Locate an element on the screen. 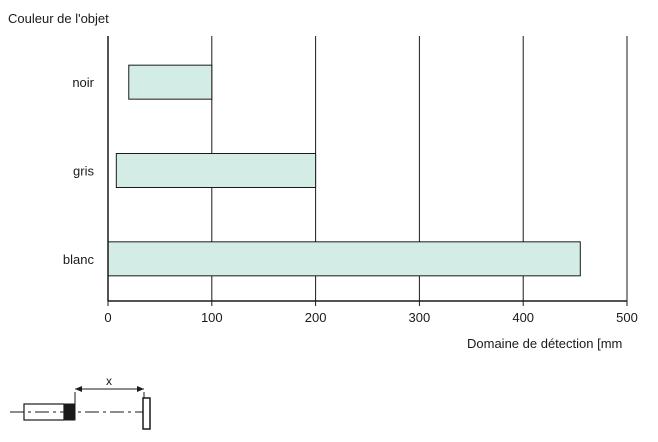 The width and height of the screenshot is (658, 442). category-label-gris: gris is located at coordinates (83, 171).